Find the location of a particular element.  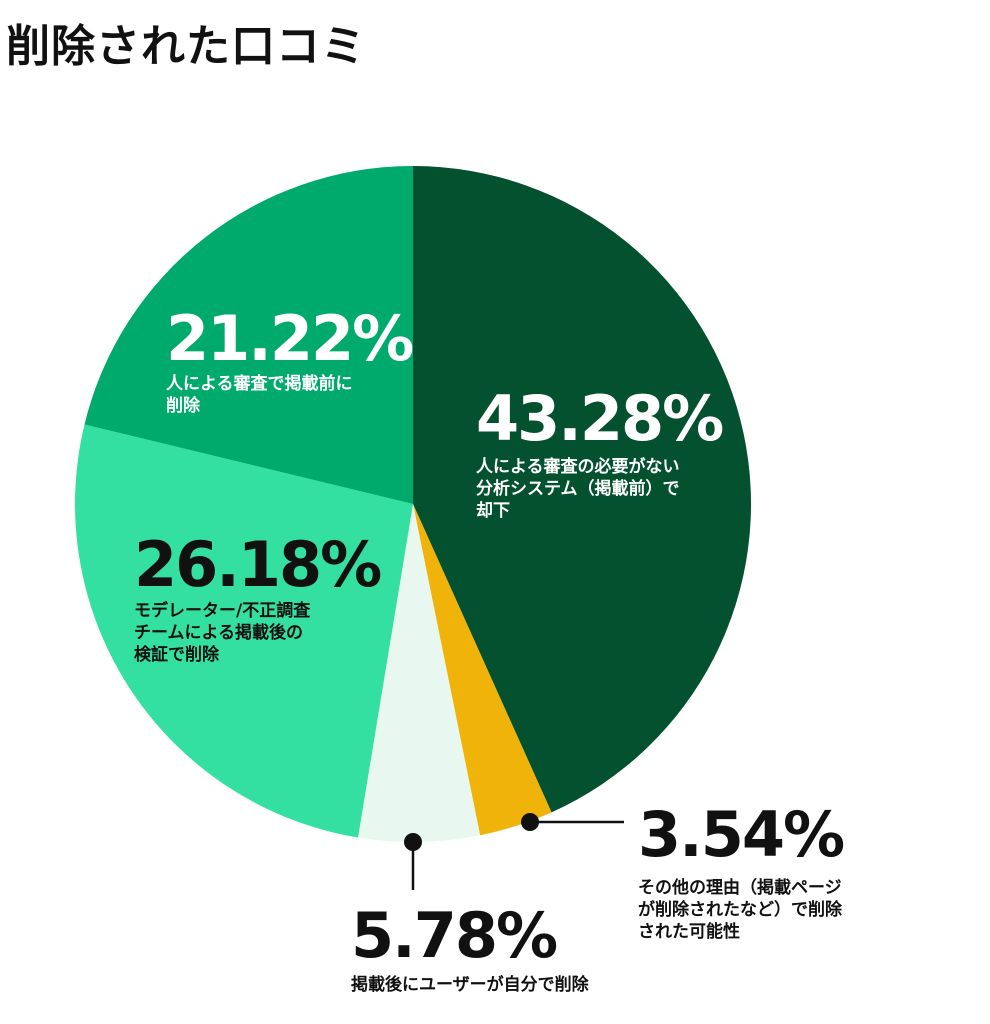

slice-description-1-line-0: その他の理由（掲載ページ is located at coordinates (740, 887).